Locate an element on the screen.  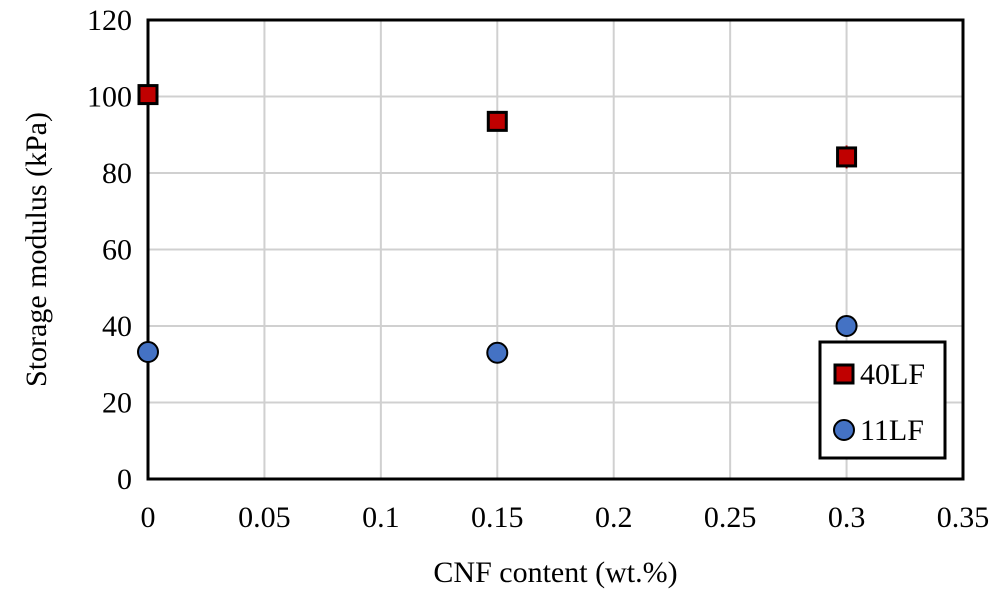
x-tick-label: 0.25 is located at coordinates (730, 517).